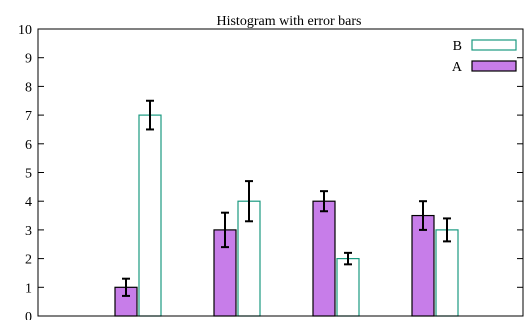  What do you see at coordinates (457, 46) in the screenshot?
I see `legend-label-b: B` at bounding box center [457, 46].